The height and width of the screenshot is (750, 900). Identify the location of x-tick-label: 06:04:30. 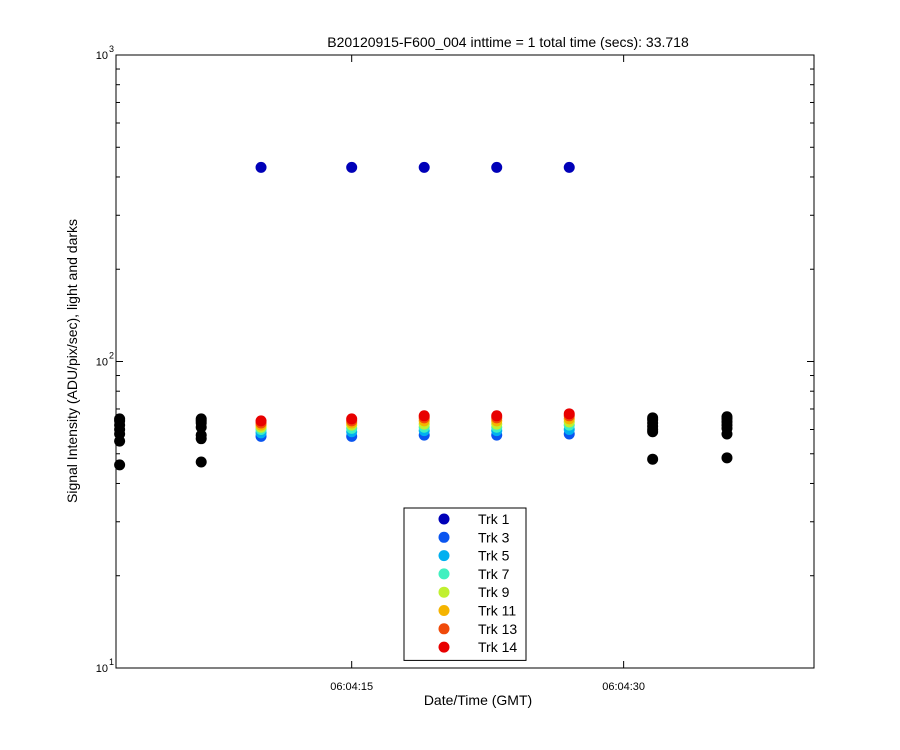
(623, 687).